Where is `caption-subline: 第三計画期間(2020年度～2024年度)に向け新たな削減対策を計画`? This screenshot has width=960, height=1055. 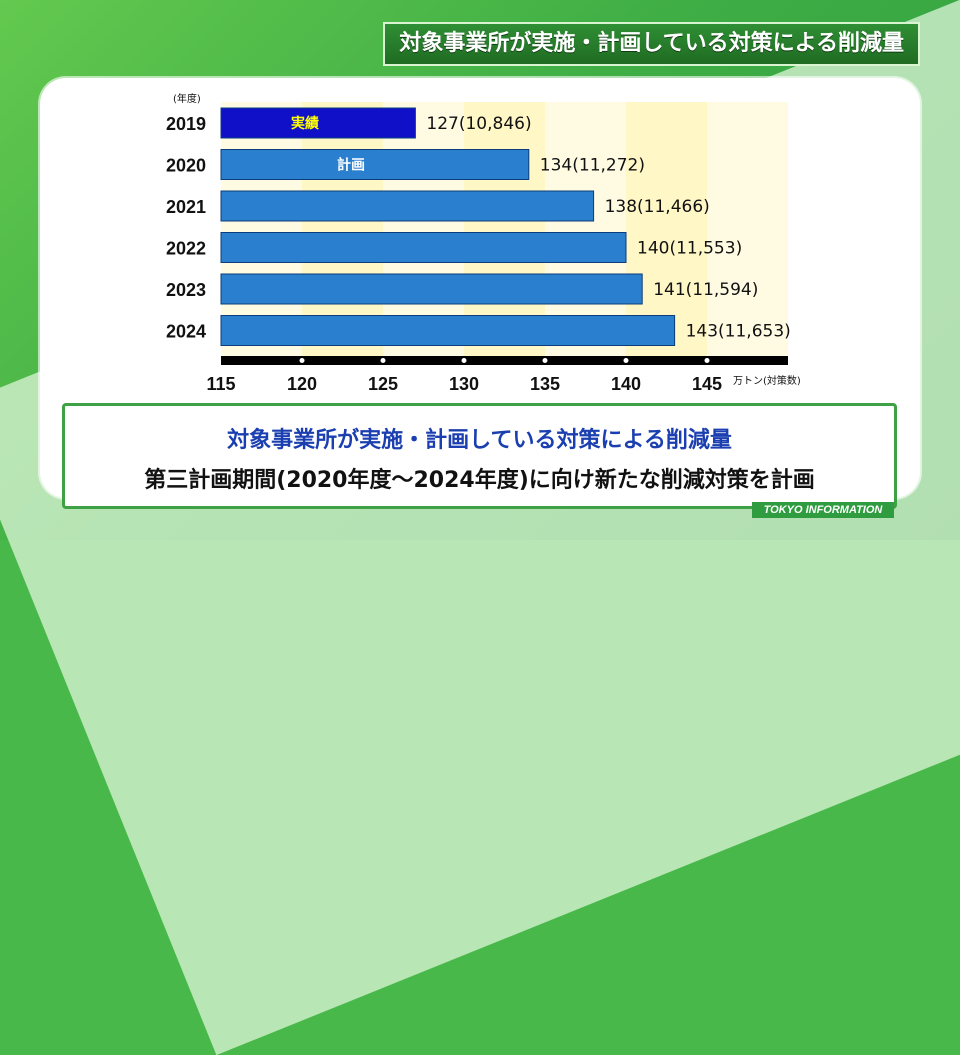
caption-subline: 第三計画期間(2020年度～2024年度)に向け新たな削減対策を計画 is located at coordinates (479, 480).